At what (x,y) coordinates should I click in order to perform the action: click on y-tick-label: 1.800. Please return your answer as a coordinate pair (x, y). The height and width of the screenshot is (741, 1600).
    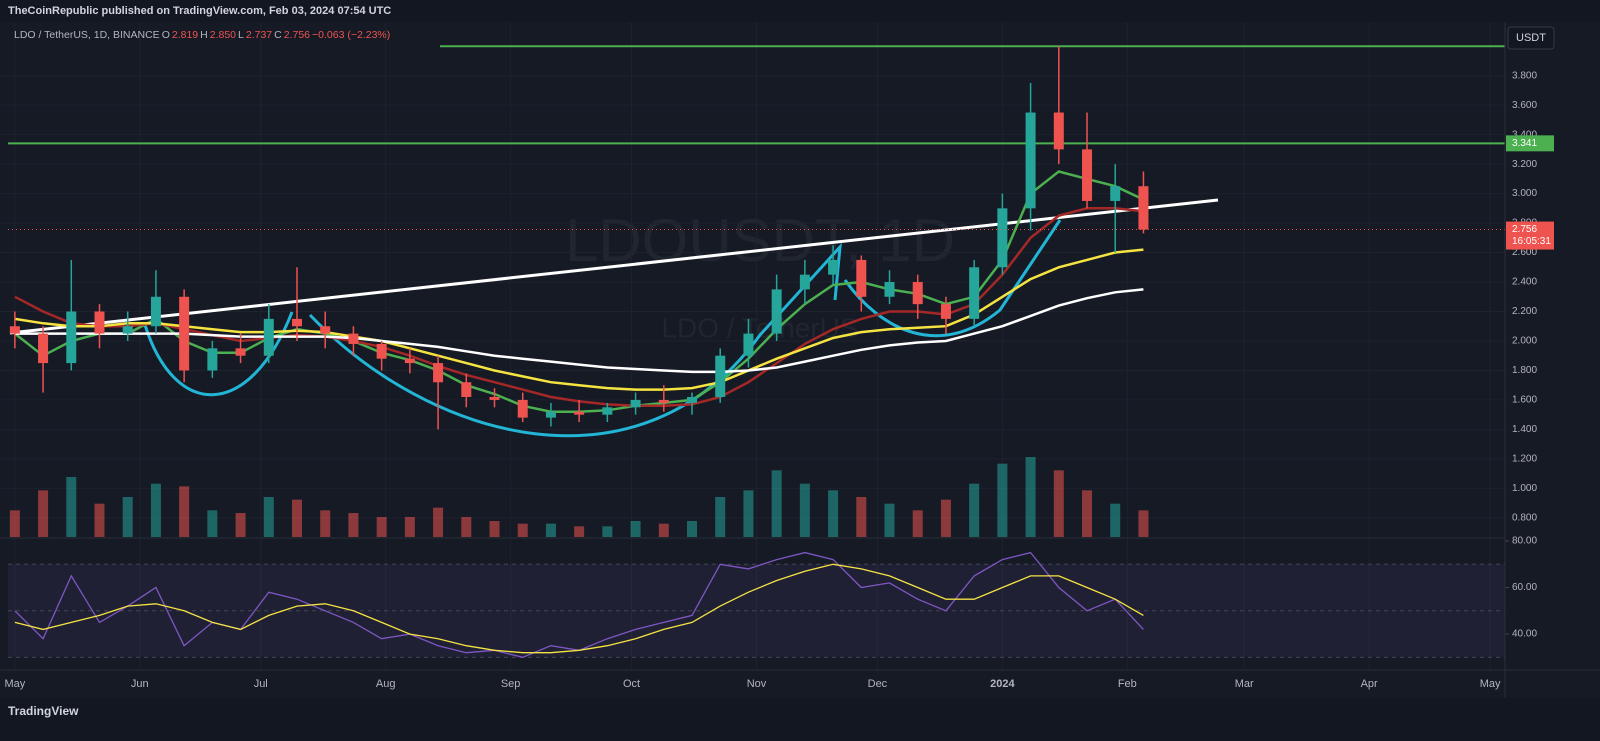
    Looking at the image, I should click on (1524, 370).